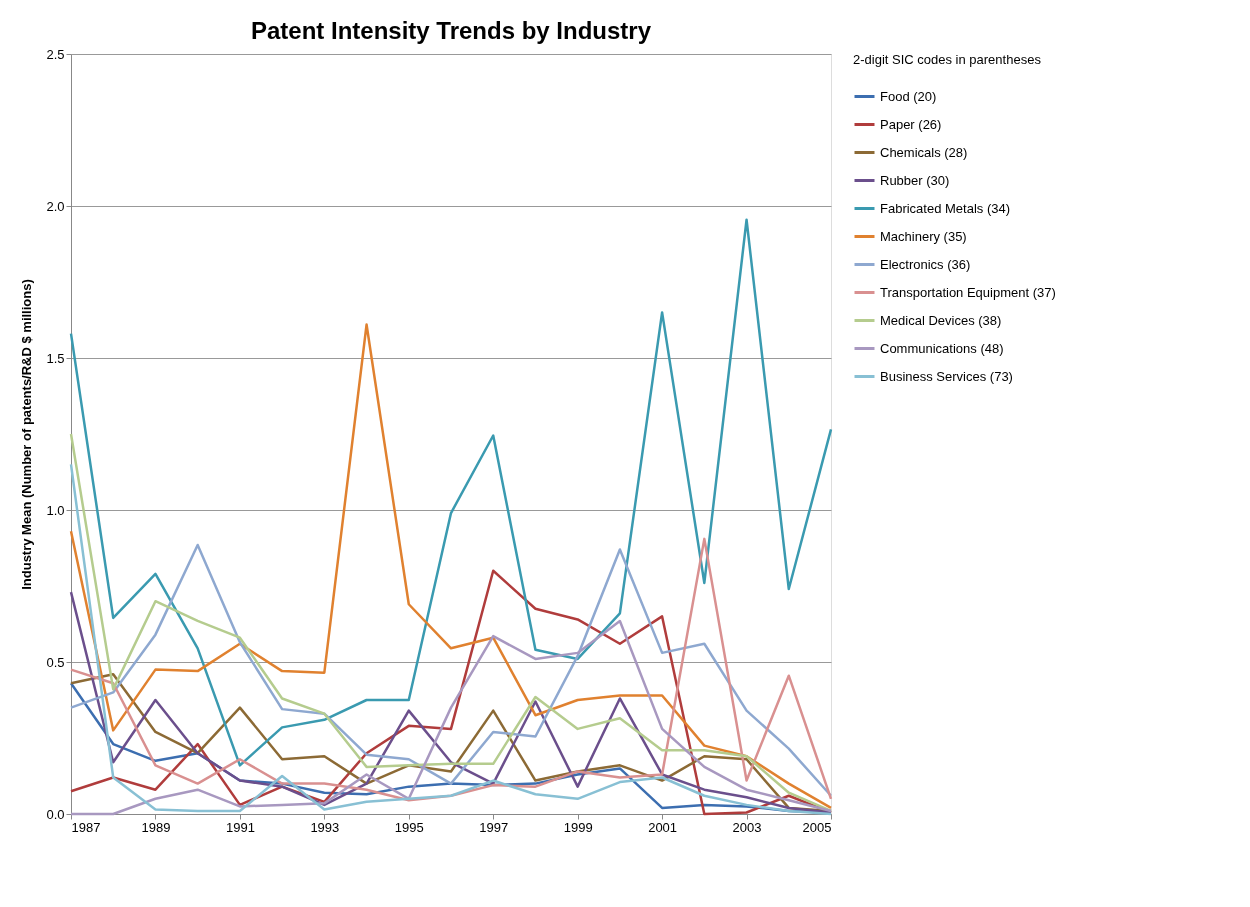 This screenshot has width=1250, height=907. I want to click on legend-title: 2-digit SIC codes in parentheses, so click(947, 59).